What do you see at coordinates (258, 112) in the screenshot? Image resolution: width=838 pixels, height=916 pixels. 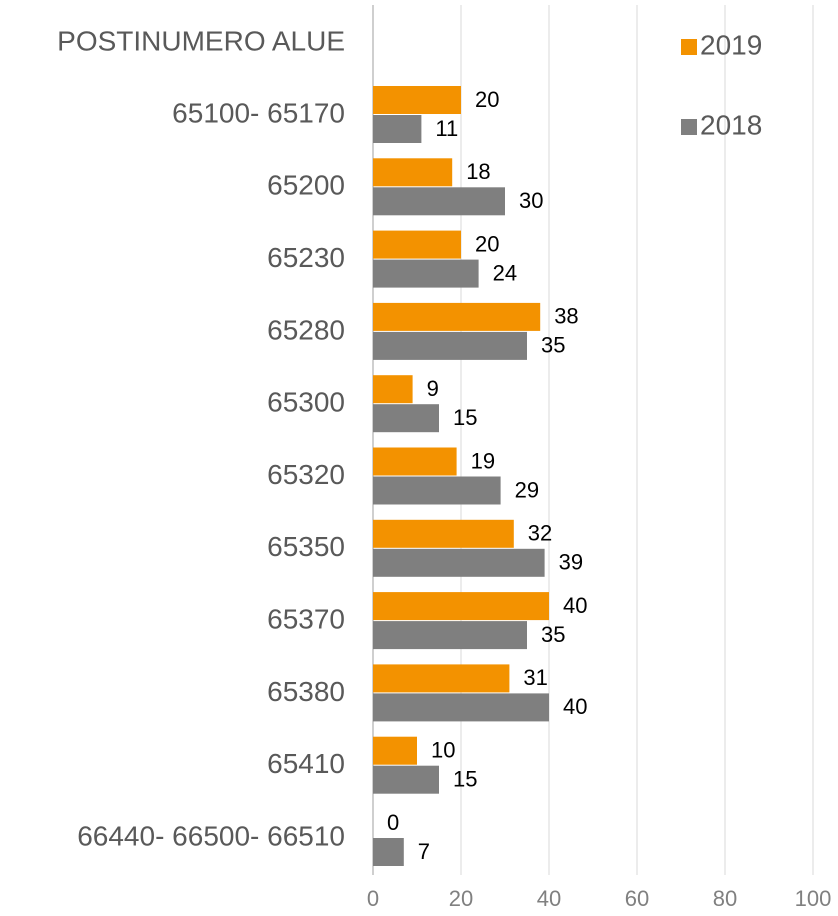 I see `y-tick-label: 65100- 65170` at bounding box center [258, 112].